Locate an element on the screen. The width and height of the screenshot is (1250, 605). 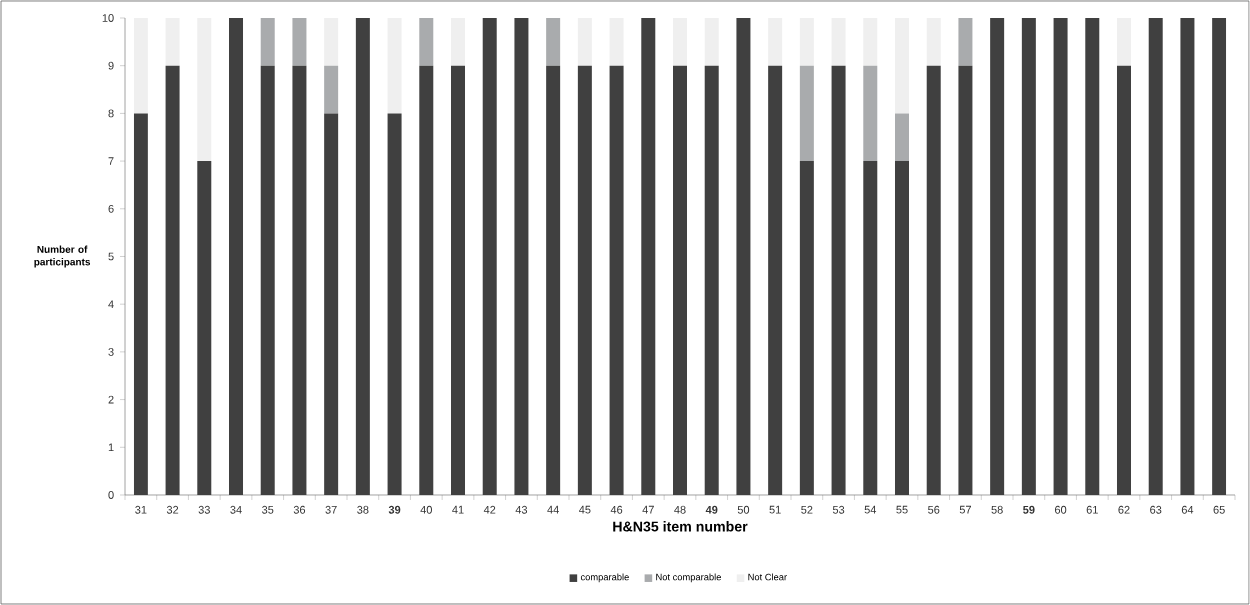
x-tick-label: 53 is located at coordinates (838, 509).